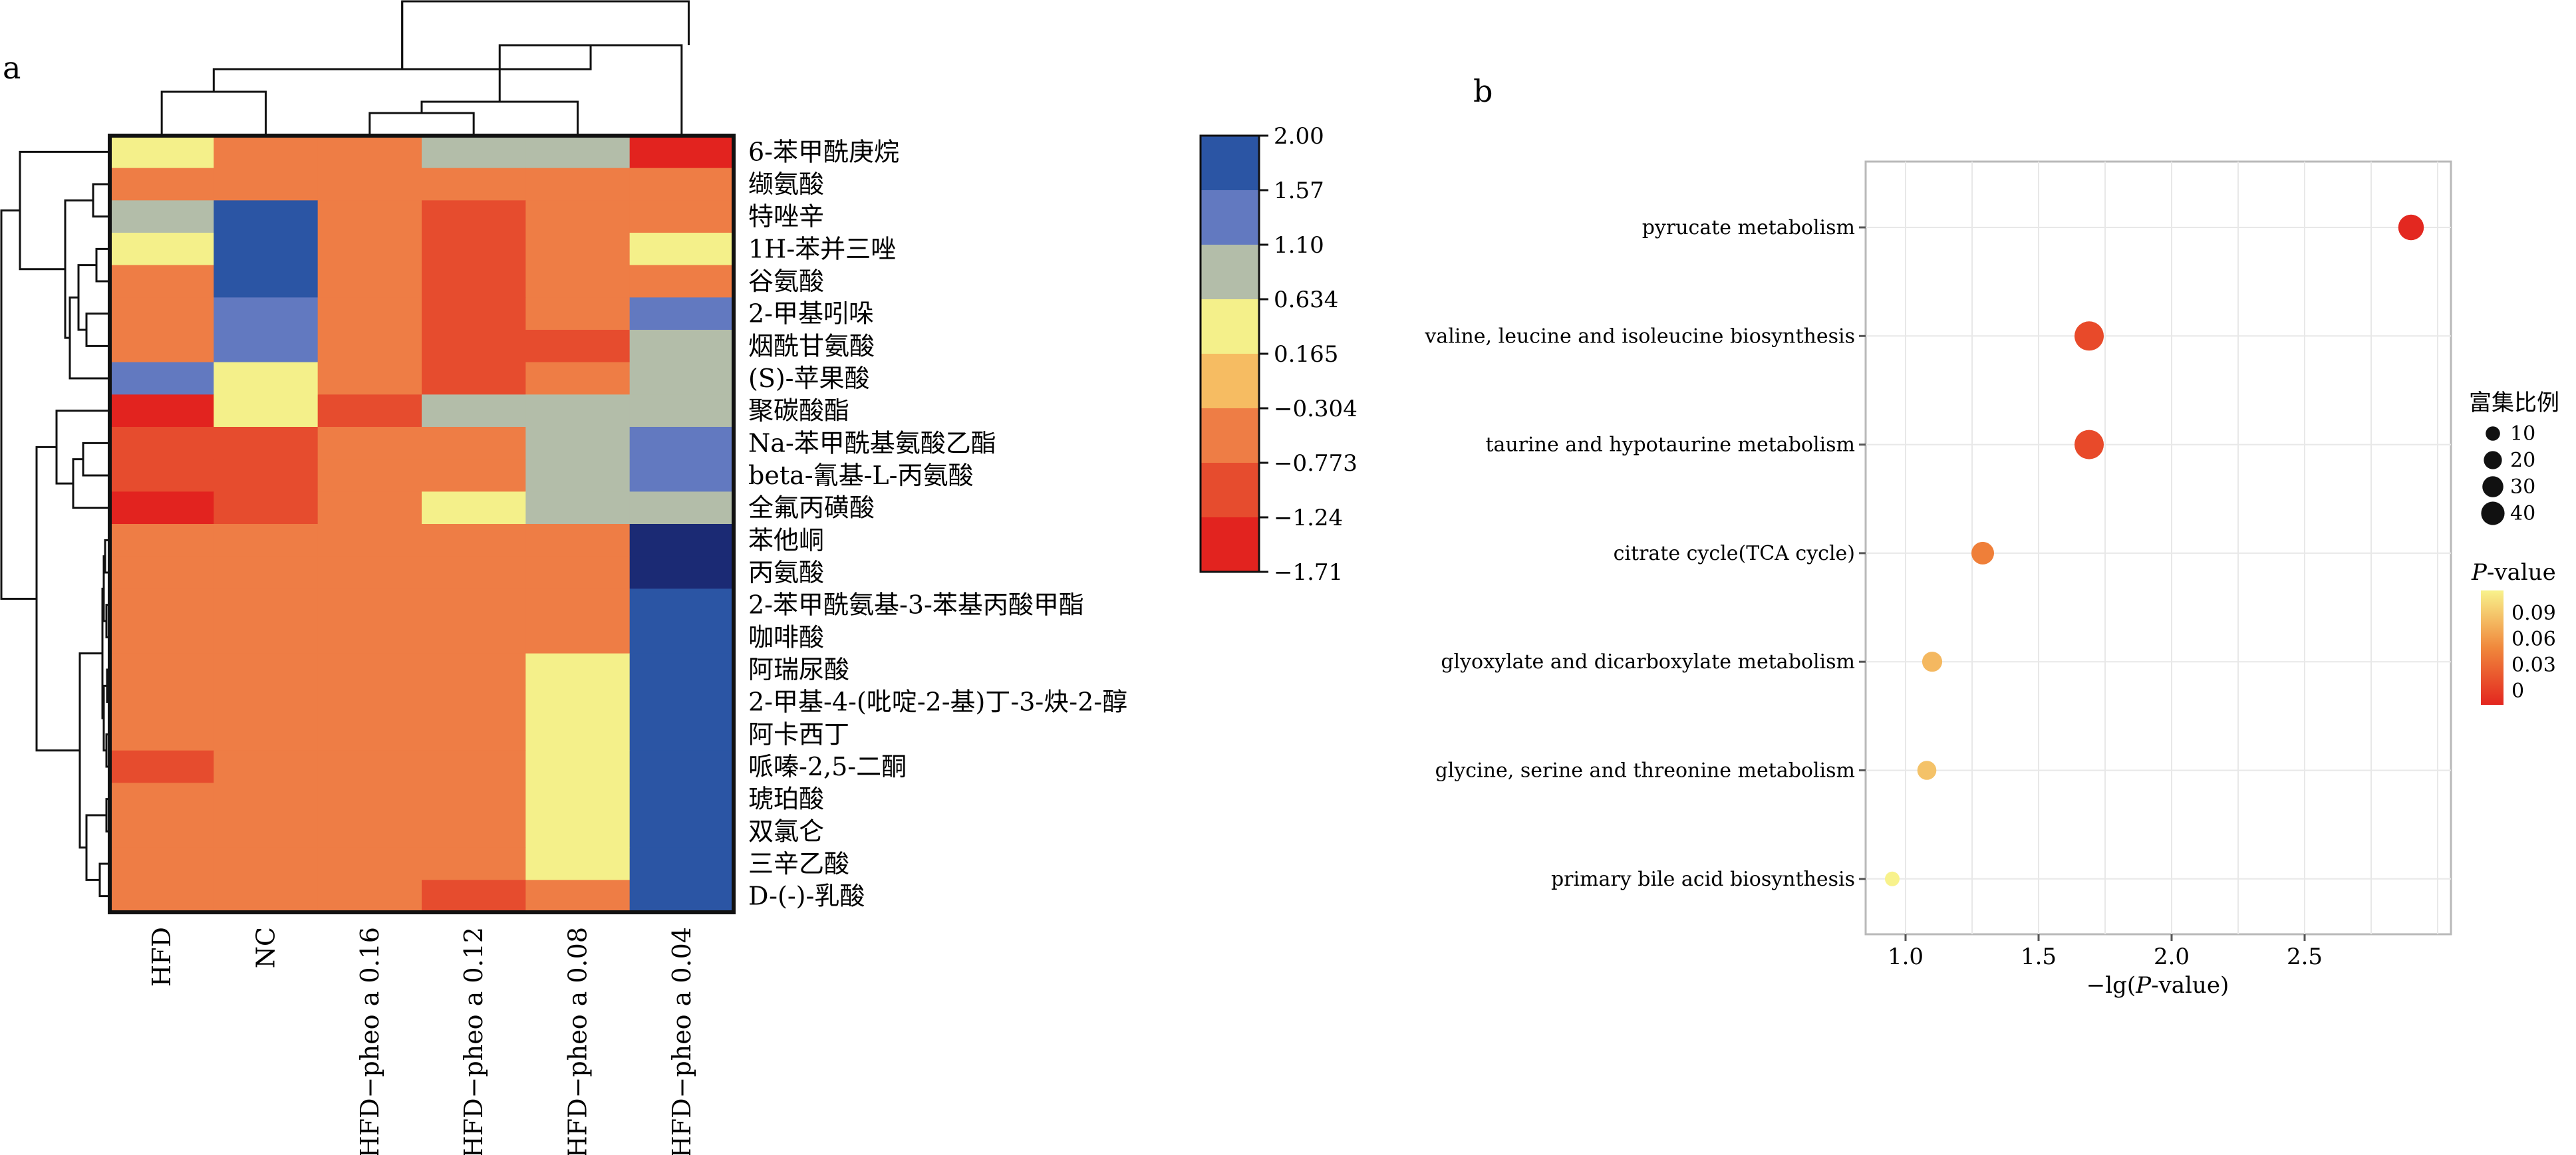 The image size is (2576, 1155). I want to click on color-legend-label: 0.03, so click(2533, 665).